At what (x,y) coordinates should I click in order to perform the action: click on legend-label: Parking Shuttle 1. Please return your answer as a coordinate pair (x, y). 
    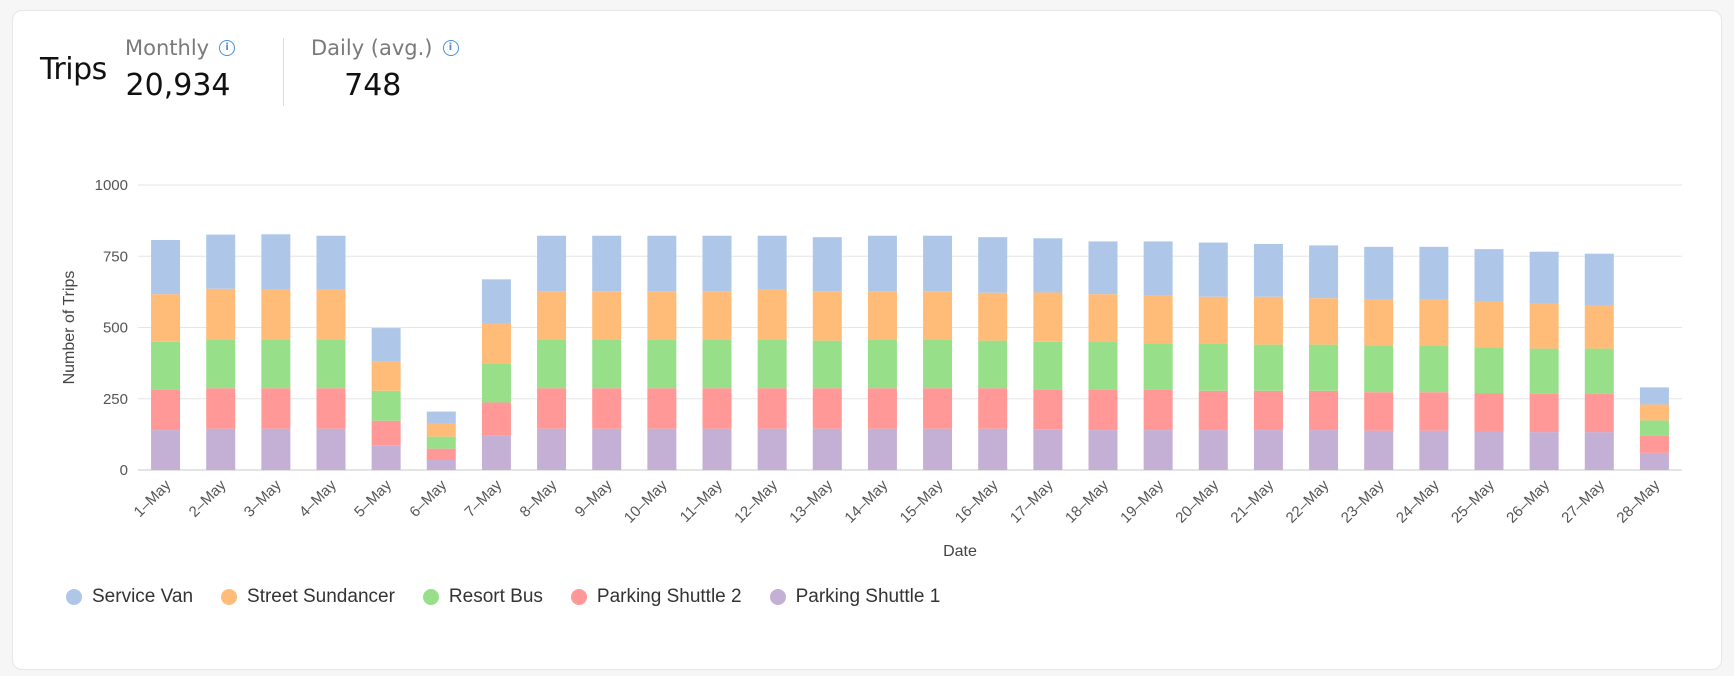
    Looking at the image, I should click on (868, 596).